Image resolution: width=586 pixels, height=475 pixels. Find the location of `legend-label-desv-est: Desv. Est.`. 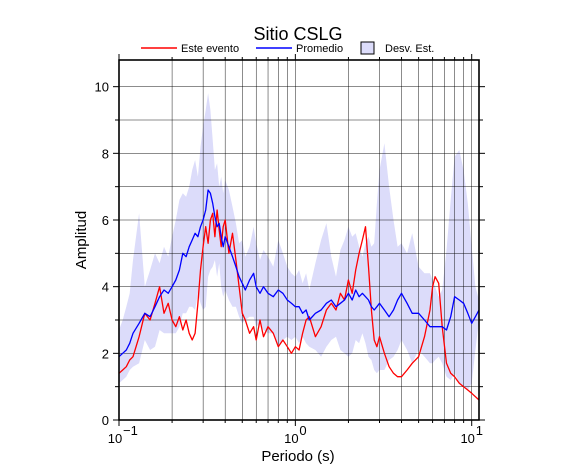

legend-label-desv-est: Desv. Est. is located at coordinates (409, 49).